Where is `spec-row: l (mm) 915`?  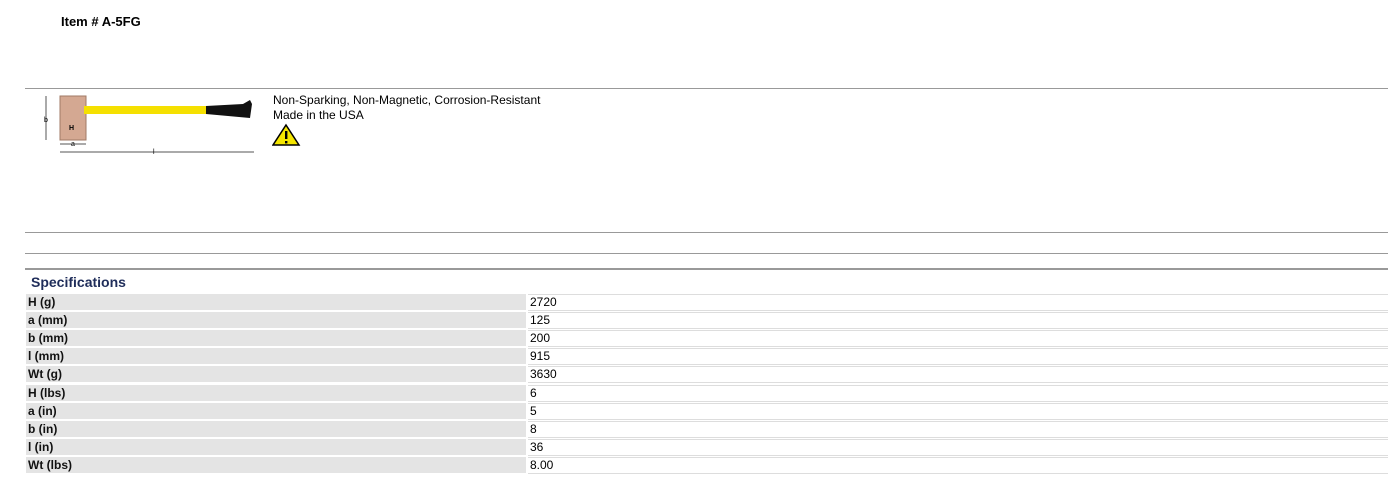 spec-row: l (mm) 915 is located at coordinates (707, 357).